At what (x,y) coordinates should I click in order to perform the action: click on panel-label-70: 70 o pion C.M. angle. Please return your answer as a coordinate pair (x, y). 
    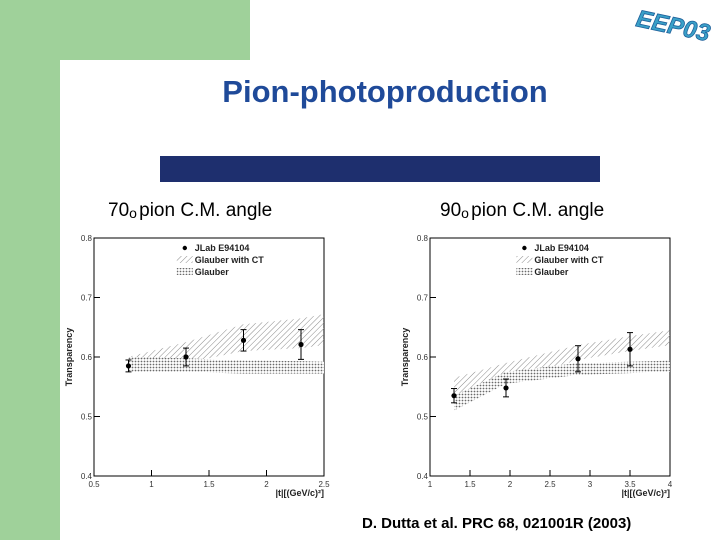
    Looking at the image, I should click on (190, 211).